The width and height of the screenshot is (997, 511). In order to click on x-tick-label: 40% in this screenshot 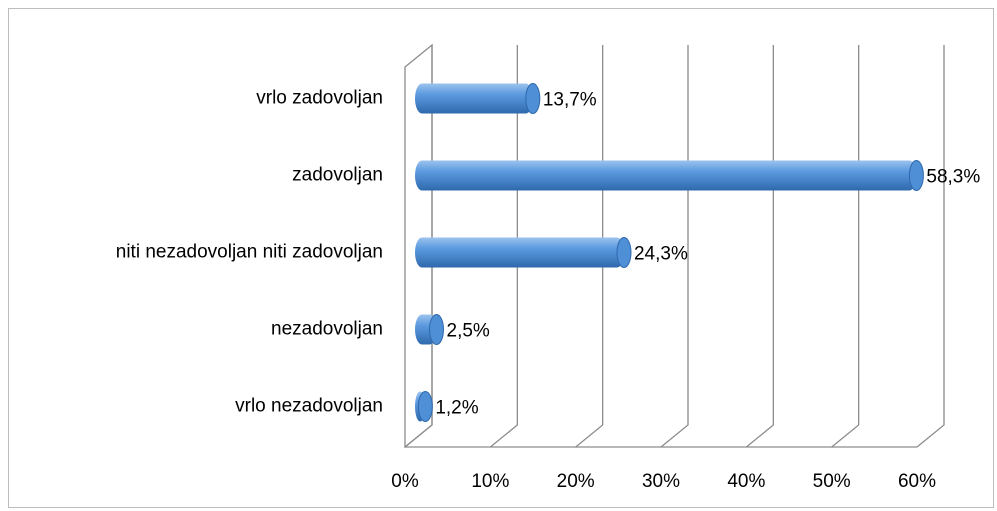, I will do `click(746, 481)`.